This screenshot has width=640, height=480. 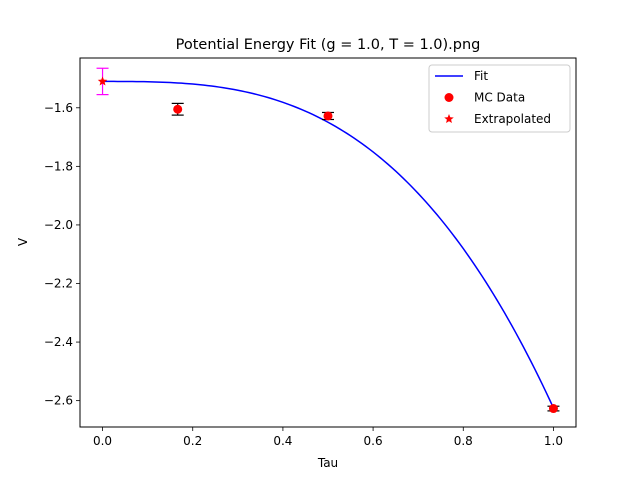 I want to click on extrapolated-point, so click(x=102, y=81).